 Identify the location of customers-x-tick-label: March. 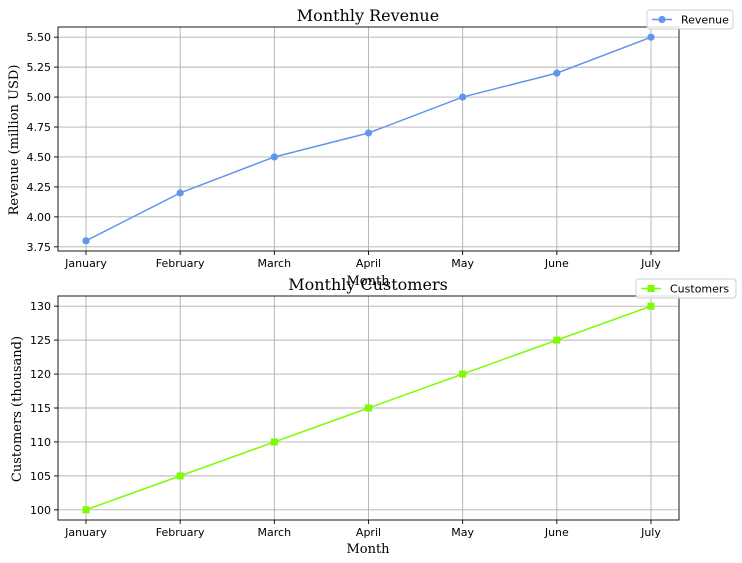
(275, 532).